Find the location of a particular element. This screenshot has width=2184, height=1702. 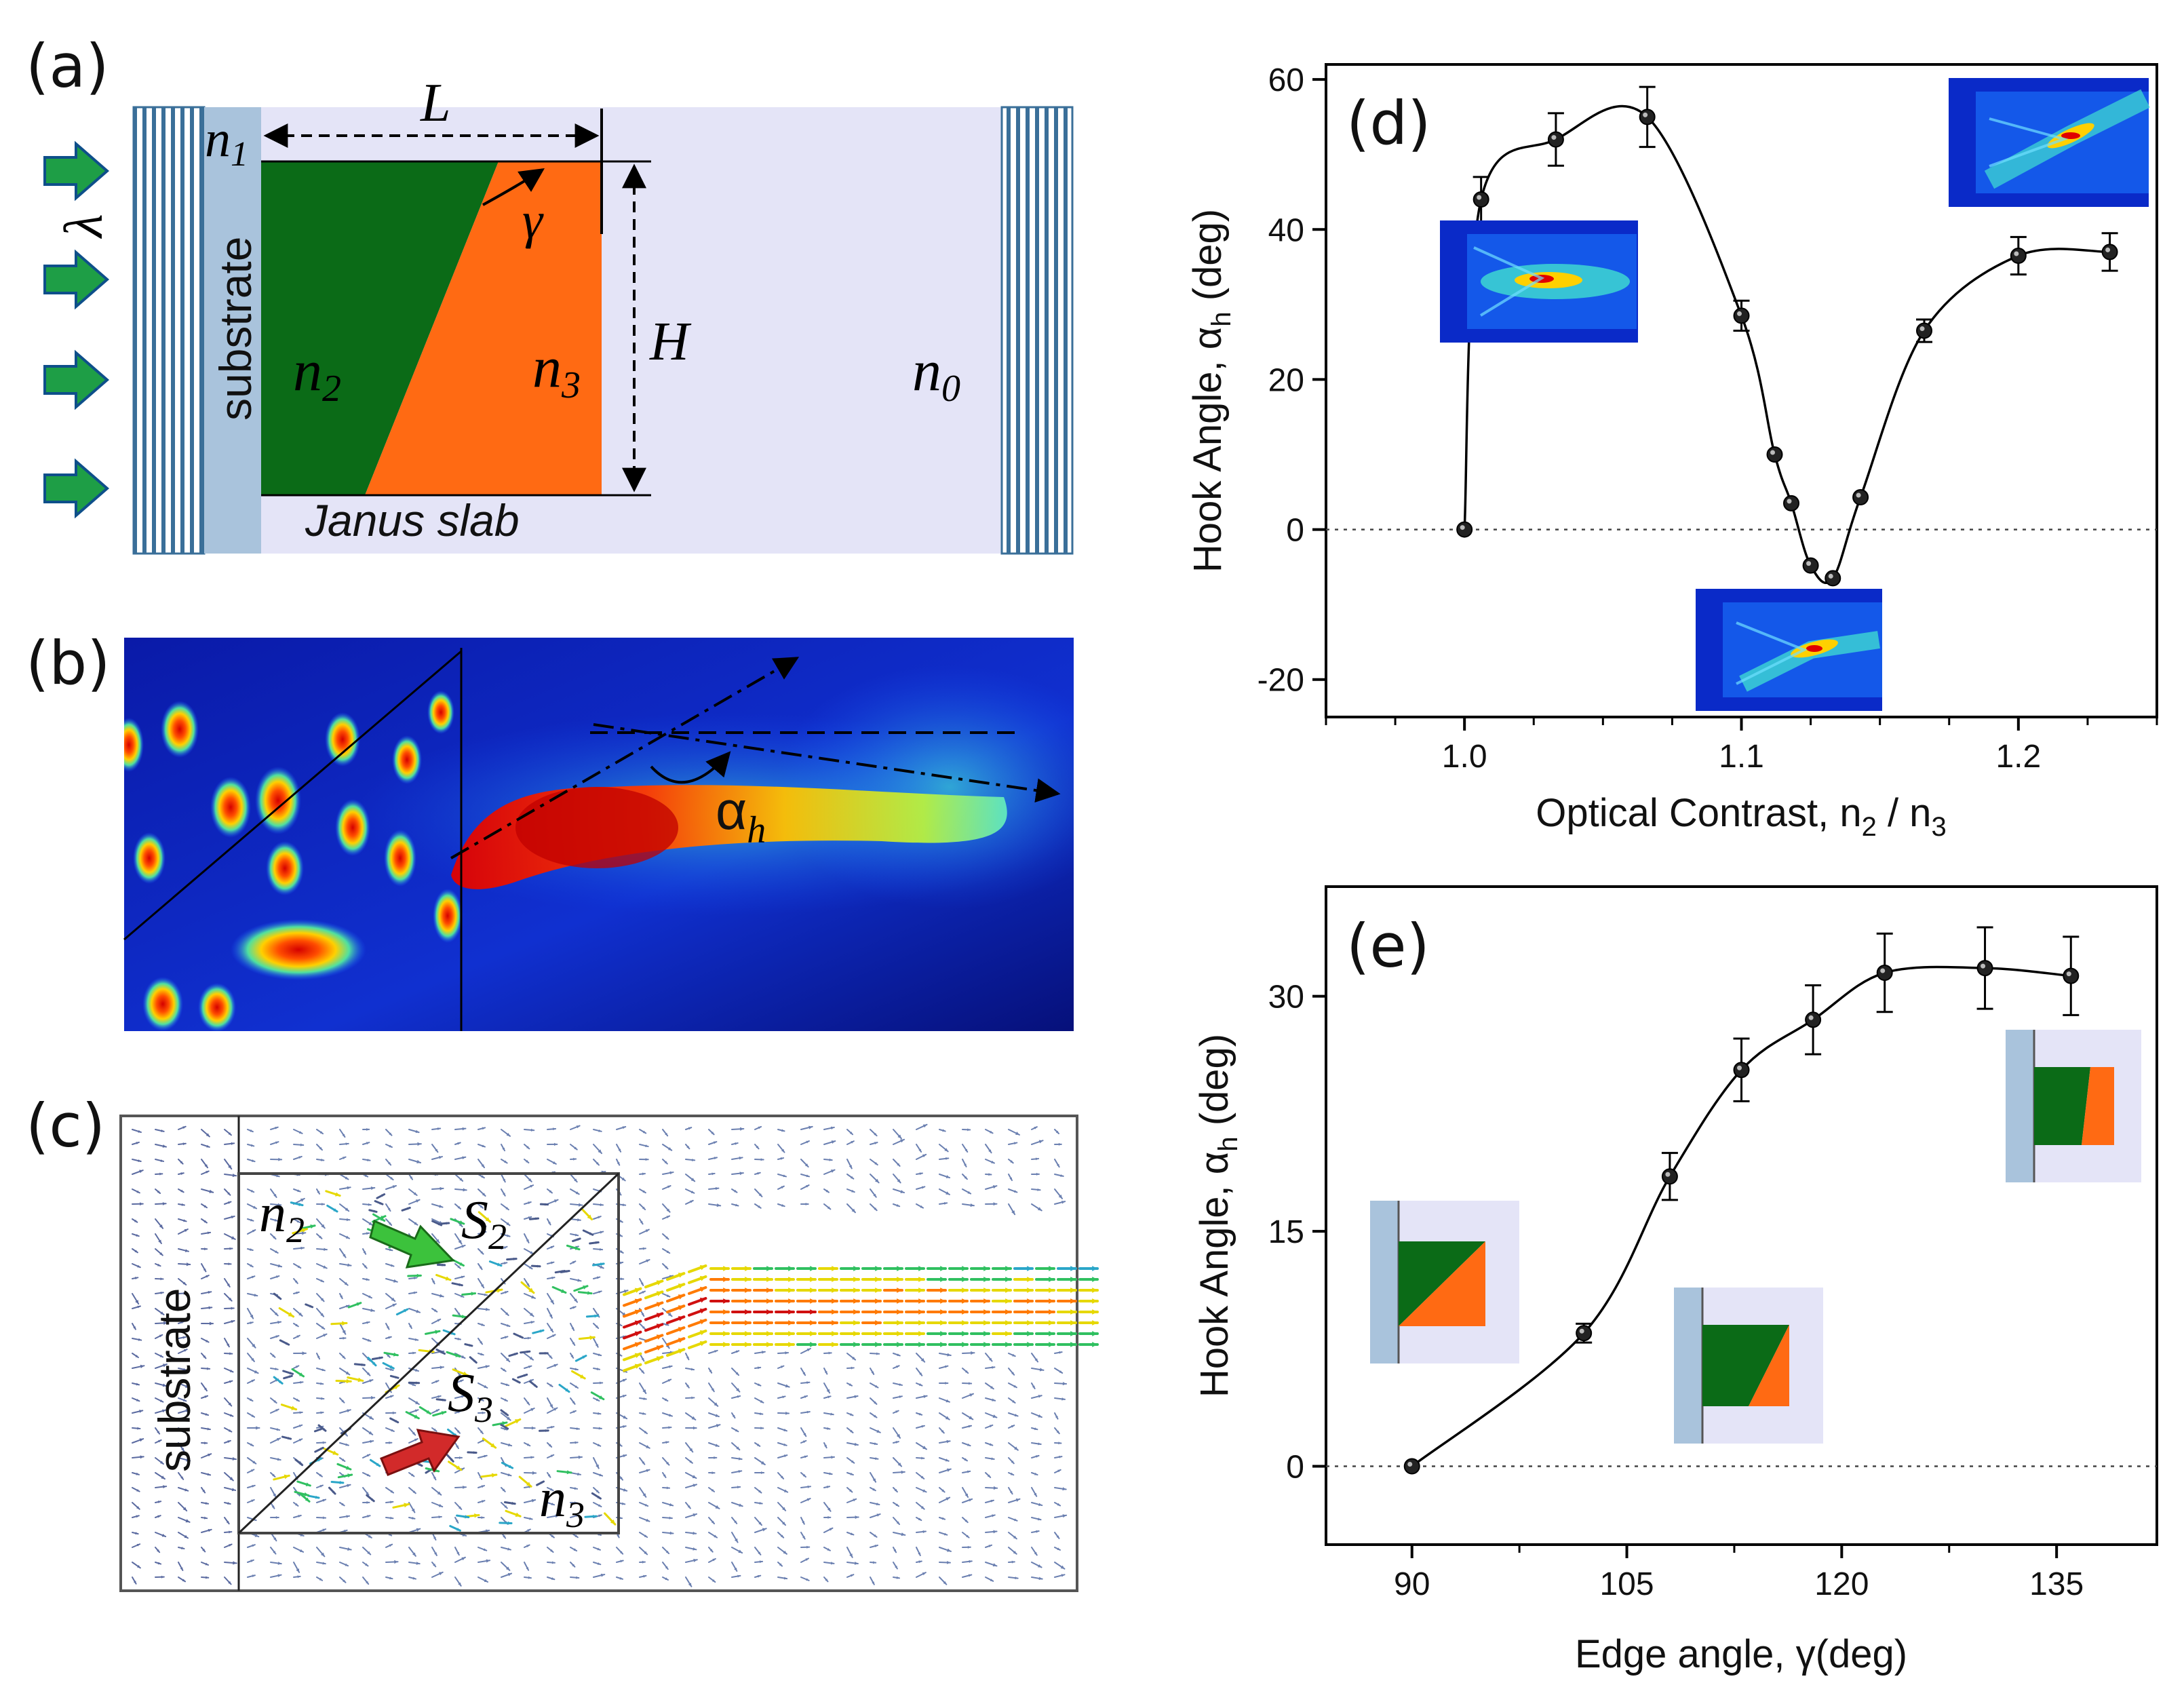

chart-e-data-point-highlight is located at coordinates (1668, 1174).